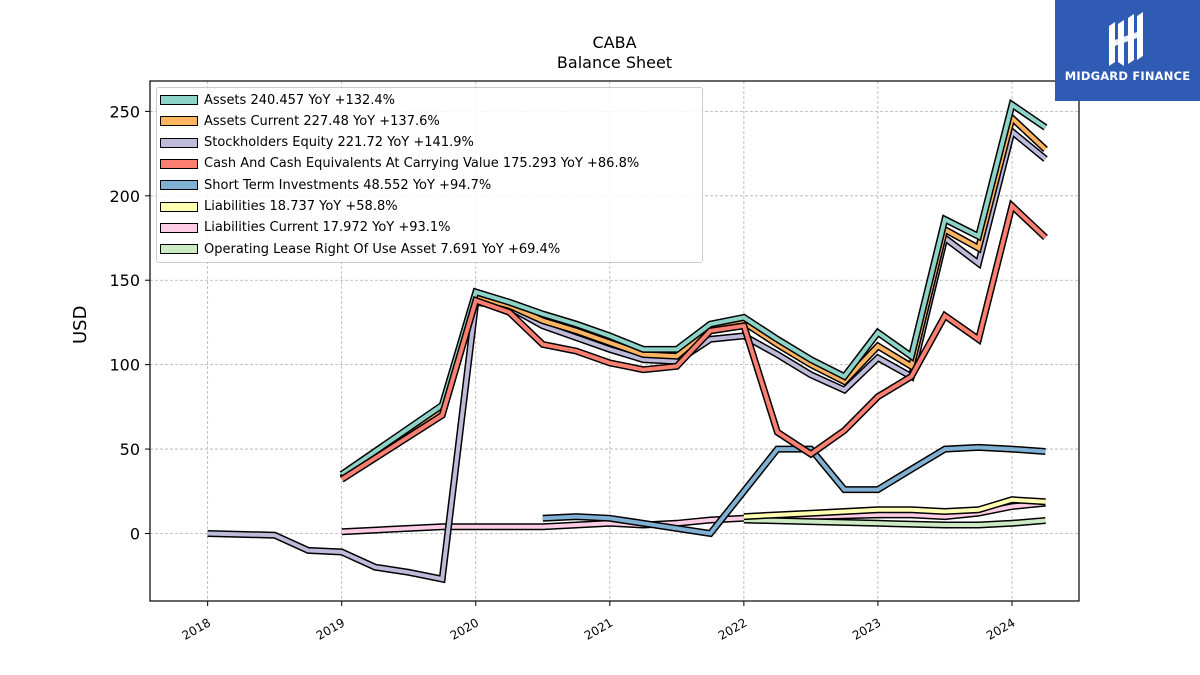  I want to click on x-tick-label: 2023, so click(866, 628).